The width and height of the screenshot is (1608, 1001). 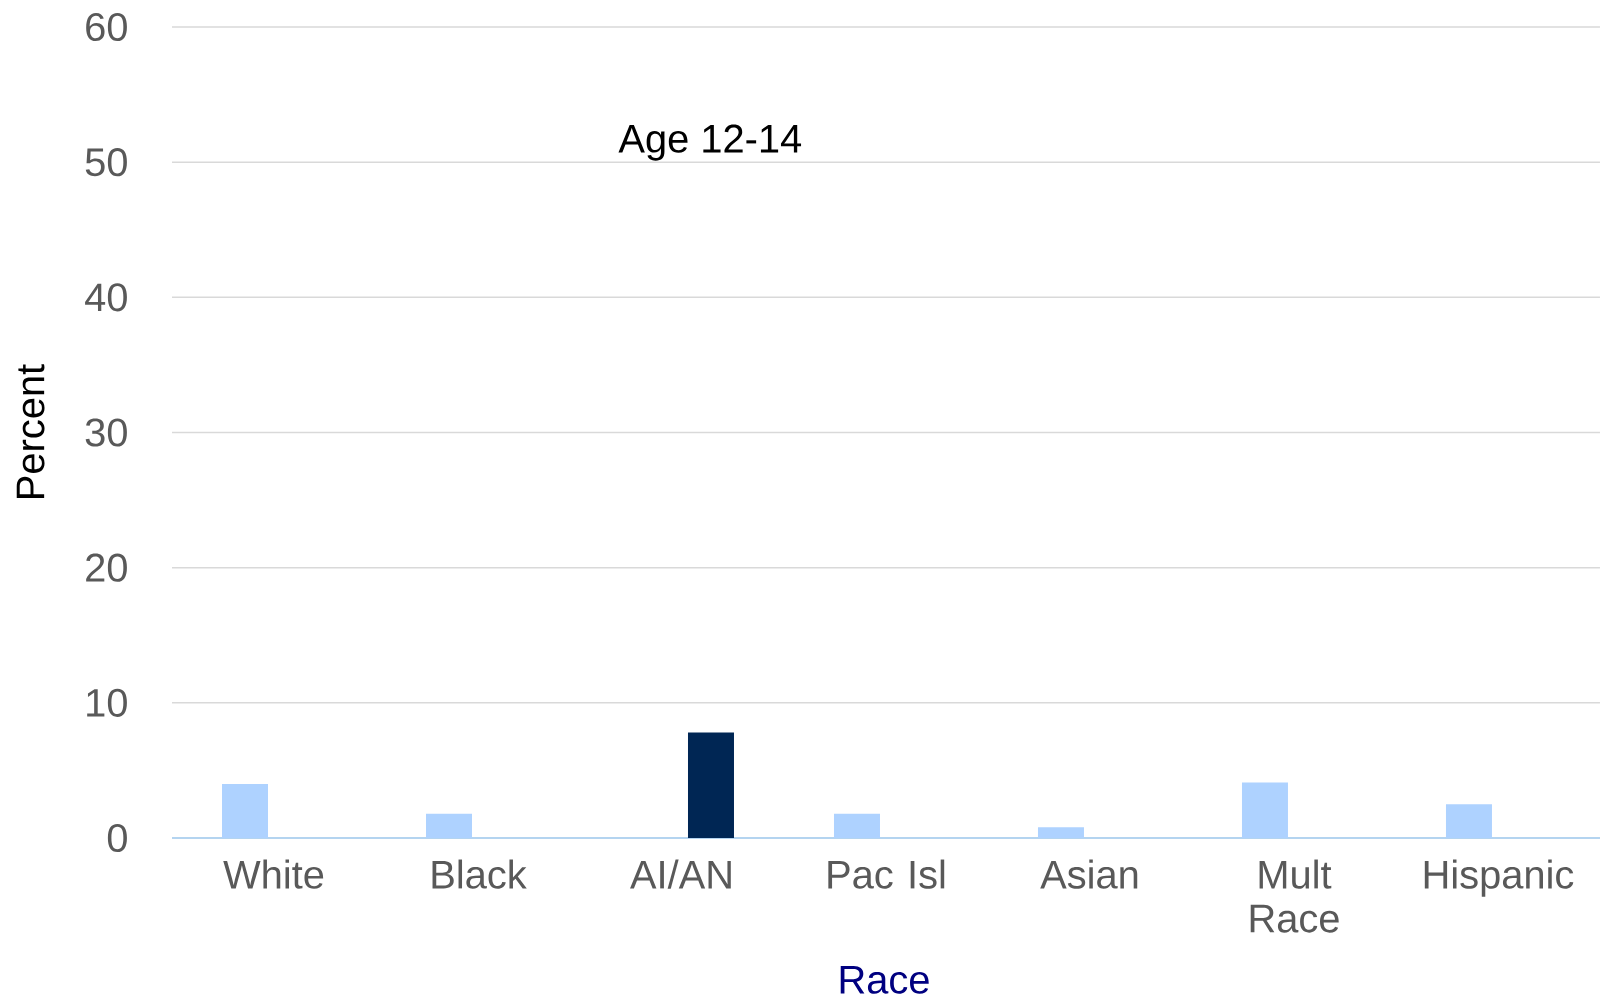 What do you see at coordinates (273, 874) in the screenshot?
I see `x-tick-label: White` at bounding box center [273, 874].